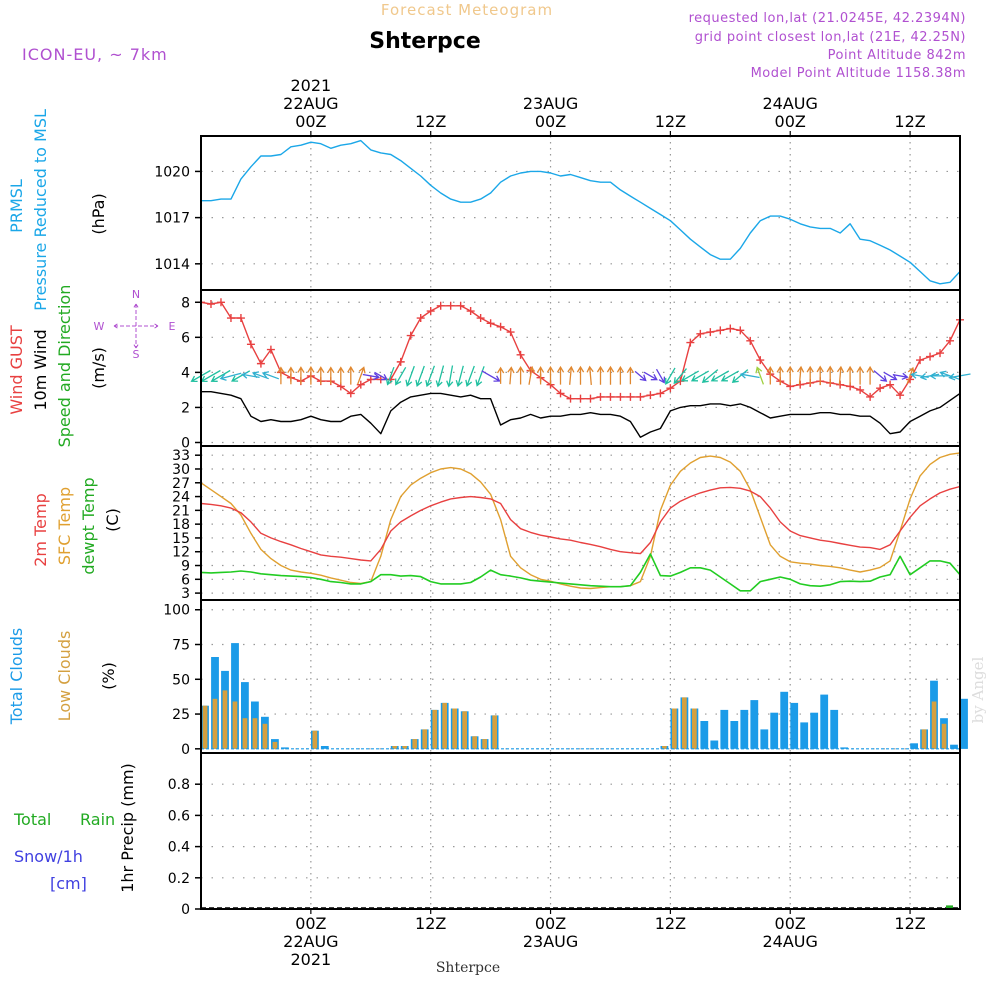 Image resolution: width=1000 pixels, height=1004 pixels. What do you see at coordinates (181, 511) in the screenshot?
I see `y-tick-label: 21` at bounding box center [181, 511].